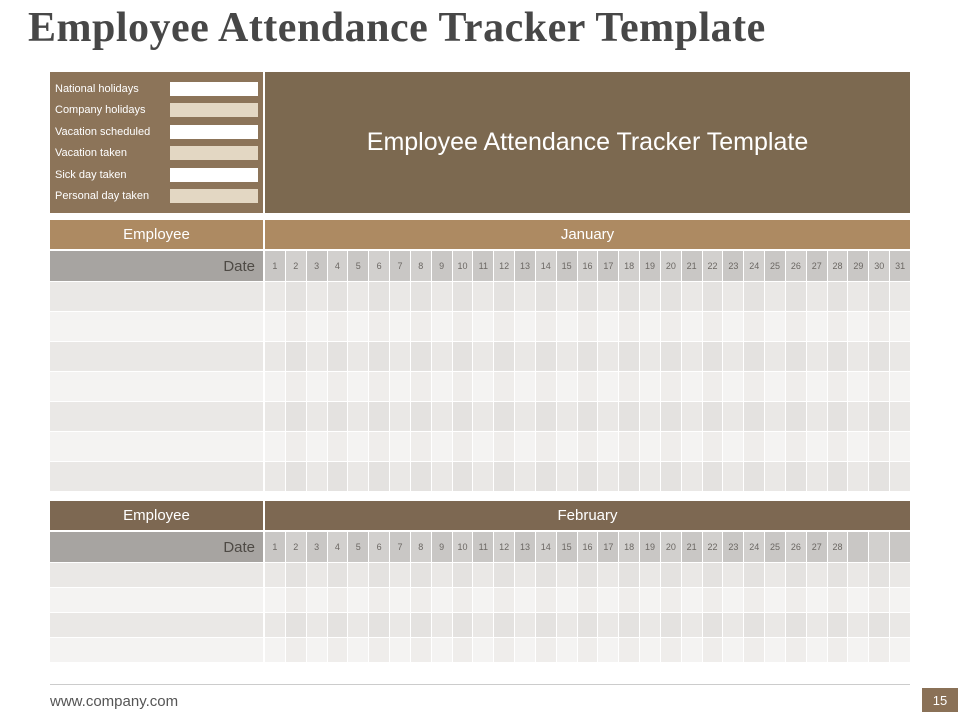 Image resolution: width=960 pixels, height=720 pixels. What do you see at coordinates (103, 131) in the screenshot?
I see `legend-item-label: Vacation scheduled` at bounding box center [103, 131].